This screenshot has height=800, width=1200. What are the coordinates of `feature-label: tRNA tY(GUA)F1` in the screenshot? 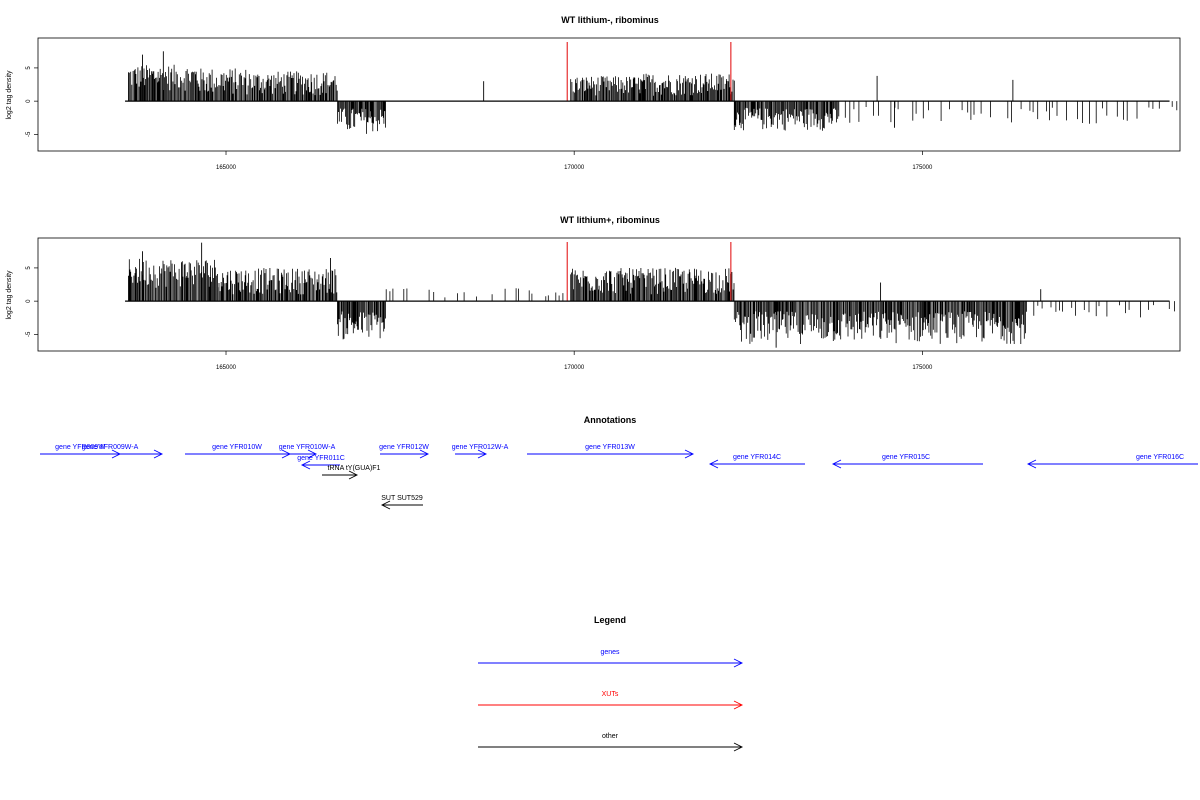 It's located at (354, 468).